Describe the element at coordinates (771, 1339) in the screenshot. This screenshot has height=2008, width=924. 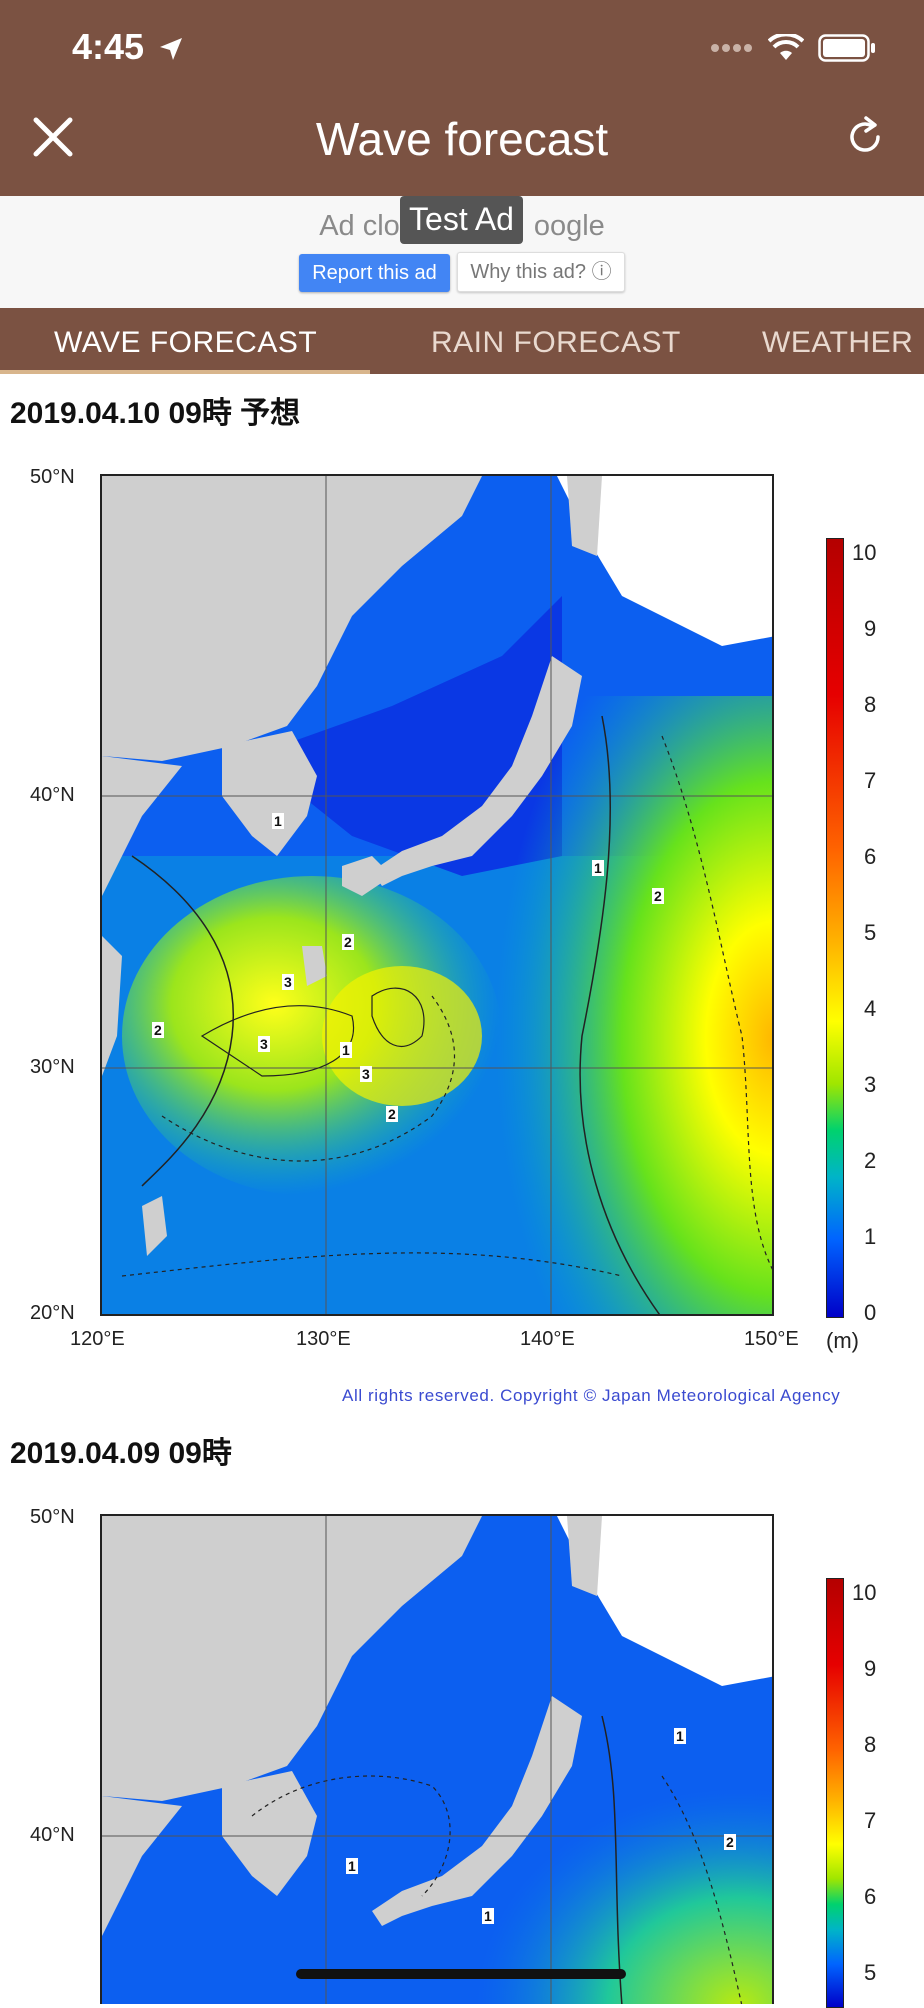
I see `lon-label: 150°E` at that location.